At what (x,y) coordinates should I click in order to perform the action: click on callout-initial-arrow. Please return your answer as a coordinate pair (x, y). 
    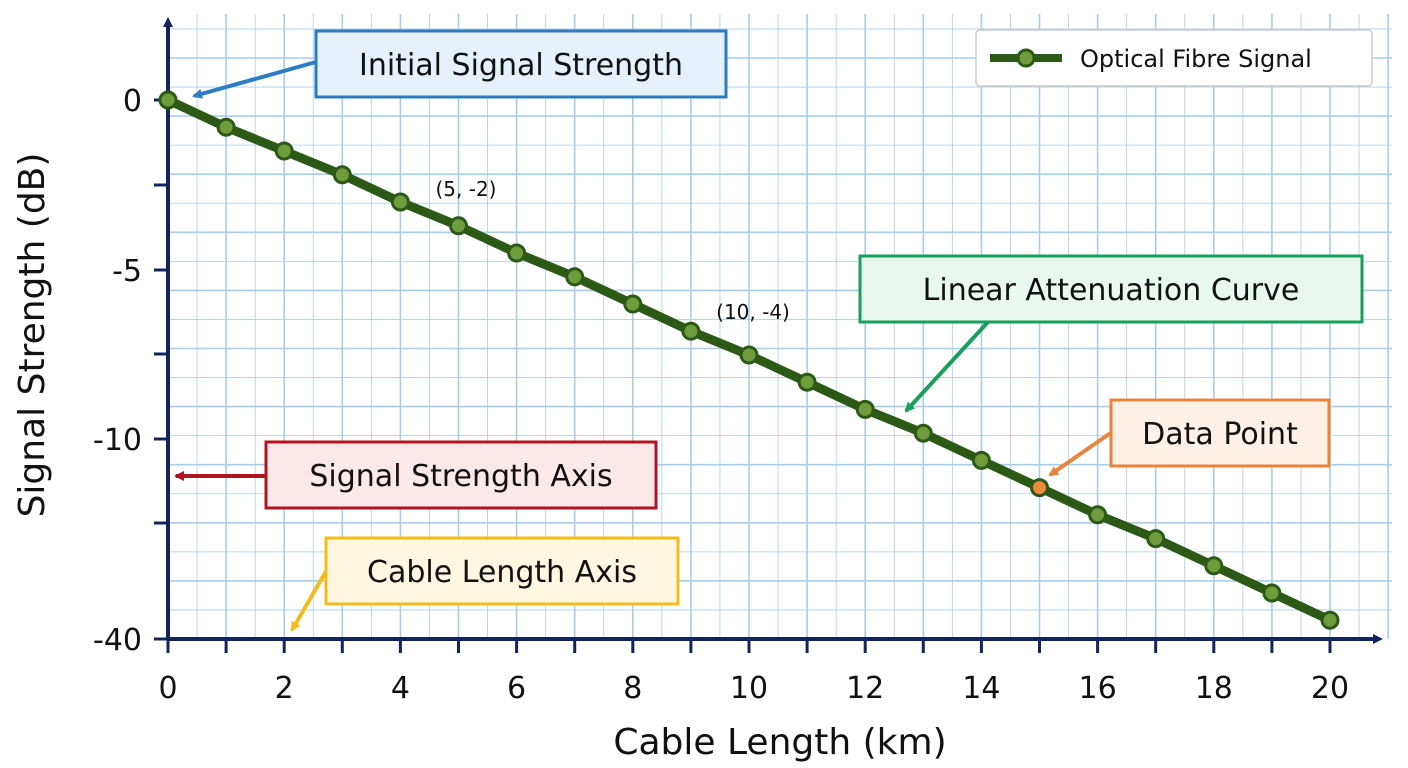
    Looking at the image, I should click on (254, 79).